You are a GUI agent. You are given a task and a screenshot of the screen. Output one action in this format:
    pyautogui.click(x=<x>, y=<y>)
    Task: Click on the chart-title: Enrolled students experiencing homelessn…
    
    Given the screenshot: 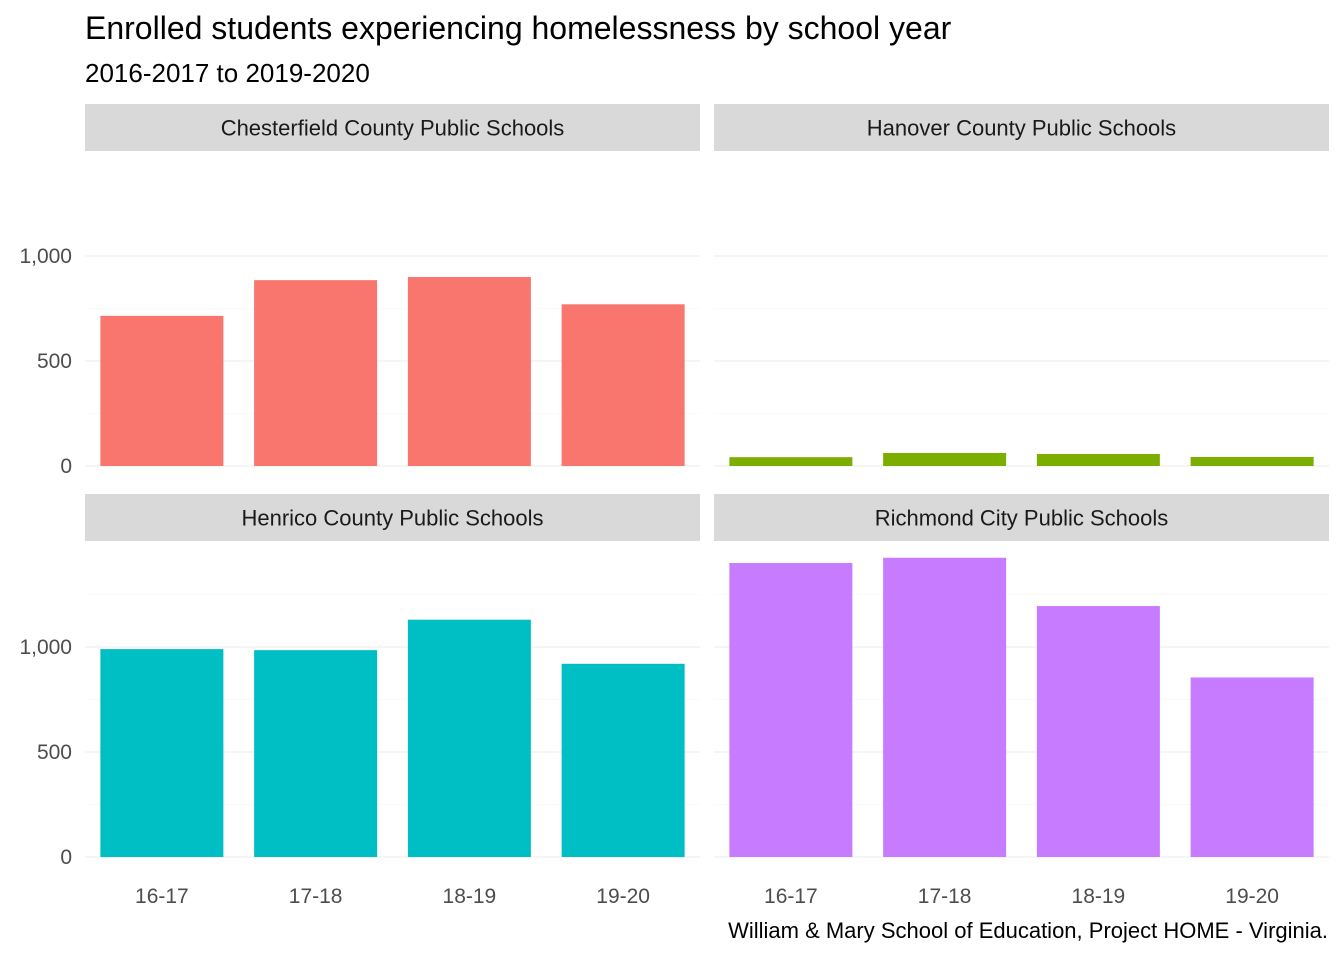 What is the action you would take?
    pyautogui.click(x=518, y=28)
    